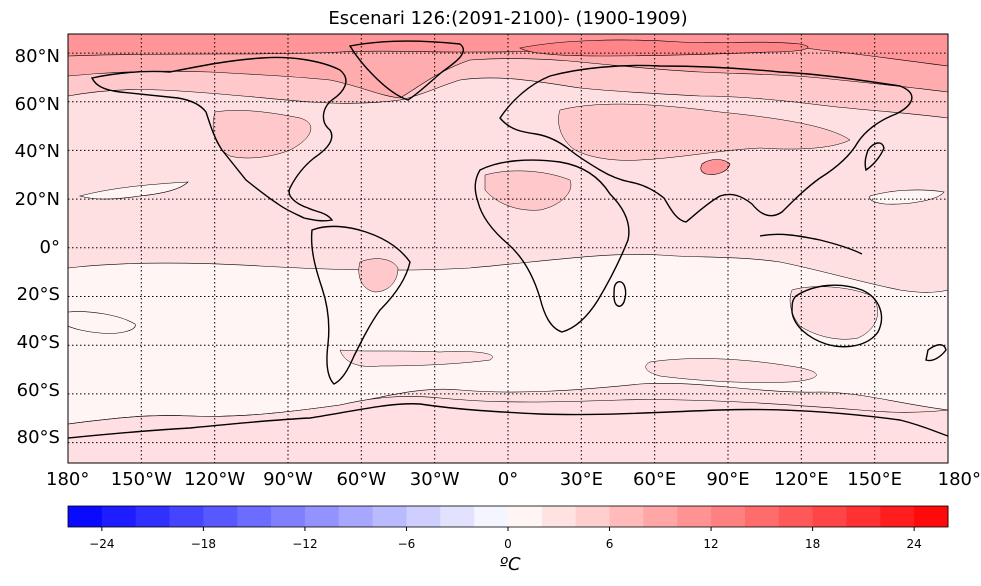 The height and width of the screenshot is (586, 981). What do you see at coordinates (406, 544) in the screenshot?
I see `colorbar-tick-label: −6` at bounding box center [406, 544].